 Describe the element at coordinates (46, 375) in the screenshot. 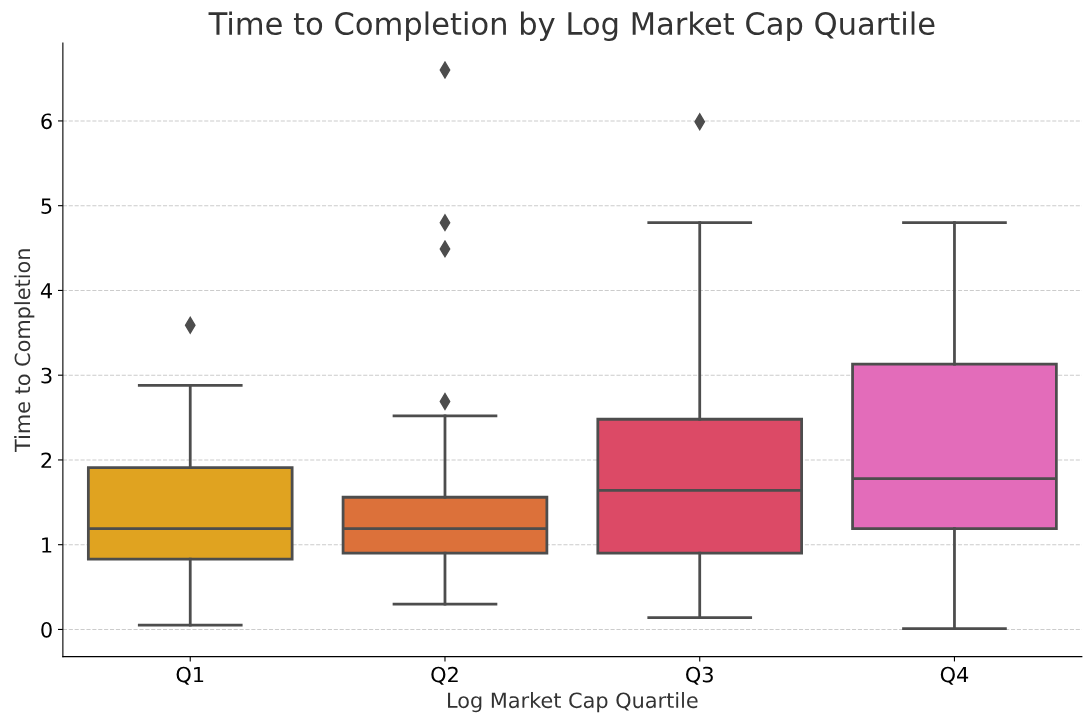

I see `y-tick-label: 3` at that location.